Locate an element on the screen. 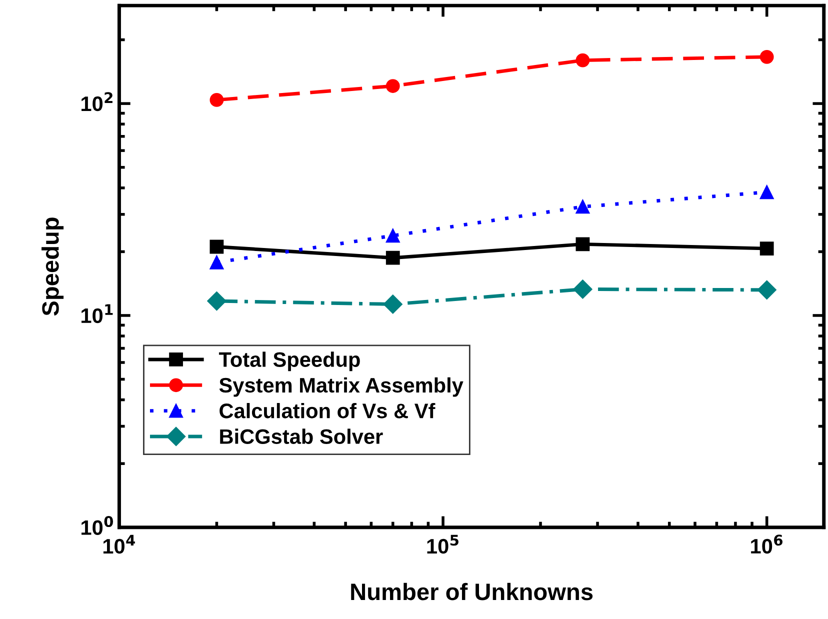  x-tick-label: 10$^{4}$ is located at coordinates (119, 544).